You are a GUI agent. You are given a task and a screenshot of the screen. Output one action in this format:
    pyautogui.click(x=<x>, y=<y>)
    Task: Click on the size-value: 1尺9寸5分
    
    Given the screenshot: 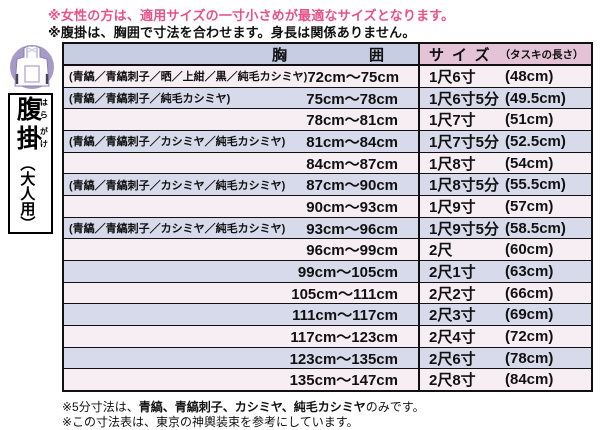 What is the action you would take?
    pyautogui.click(x=464, y=229)
    